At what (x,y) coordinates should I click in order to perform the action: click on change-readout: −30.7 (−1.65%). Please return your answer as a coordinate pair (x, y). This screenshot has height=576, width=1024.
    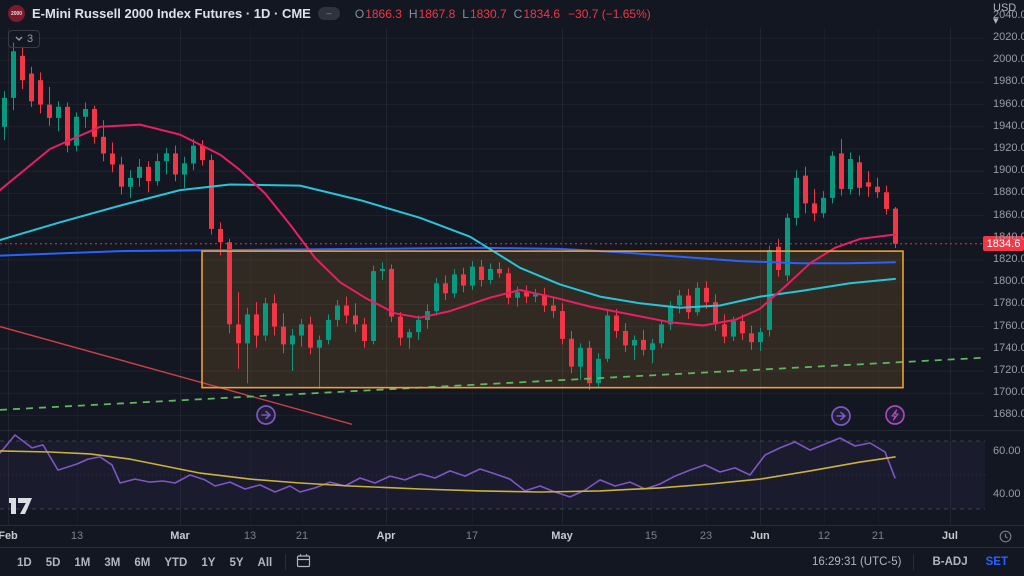
    Looking at the image, I should click on (609, 13).